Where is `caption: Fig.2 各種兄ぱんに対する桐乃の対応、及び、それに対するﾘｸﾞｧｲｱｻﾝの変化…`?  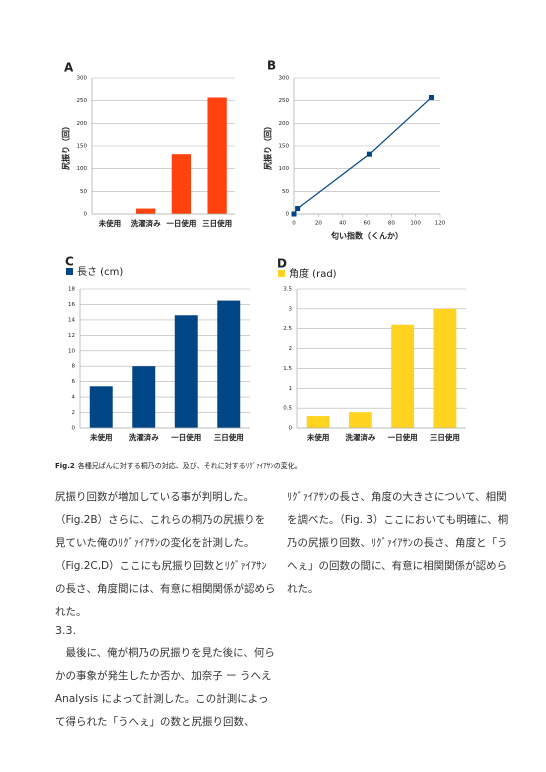
caption: Fig.2 各種兄ぱんに対する桐乃の対応、及び、それに対するﾘｸﾞｧｲｱｻﾝの変化… is located at coordinates (178, 465).